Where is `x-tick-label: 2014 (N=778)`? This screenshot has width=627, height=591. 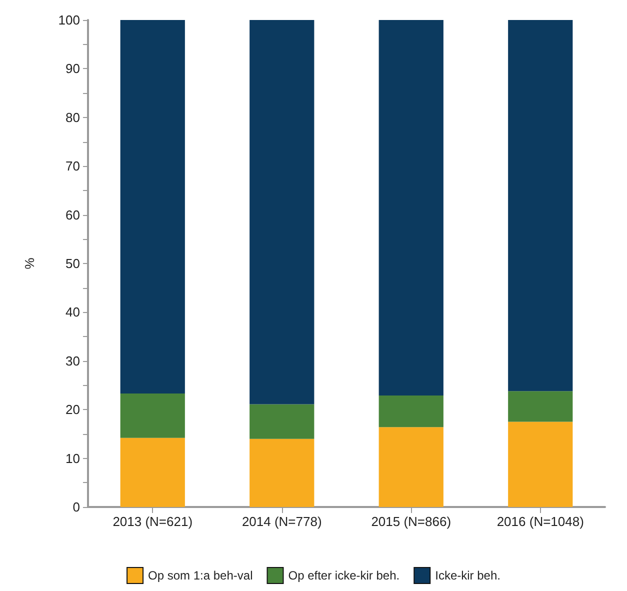
x-tick-label: 2014 (N=778) is located at coordinates (282, 521).